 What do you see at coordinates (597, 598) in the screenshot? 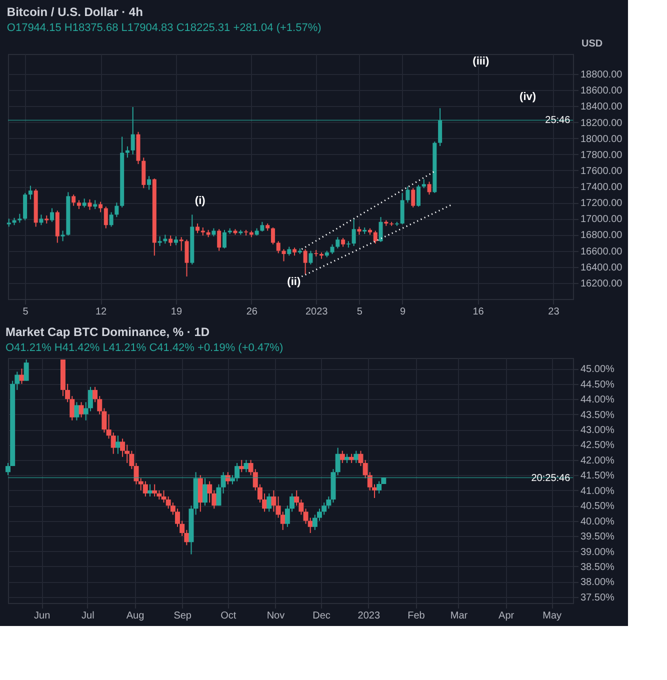
I see `y-tick-label: 37.50%` at bounding box center [597, 598].